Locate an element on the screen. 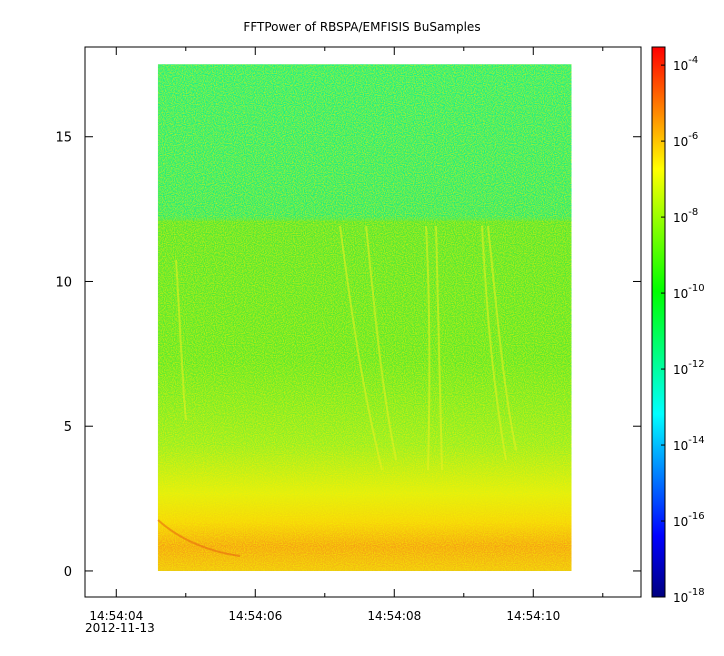 The image size is (724, 656). x-tick-label: 14:54:10 is located at coordinates (533, 616).